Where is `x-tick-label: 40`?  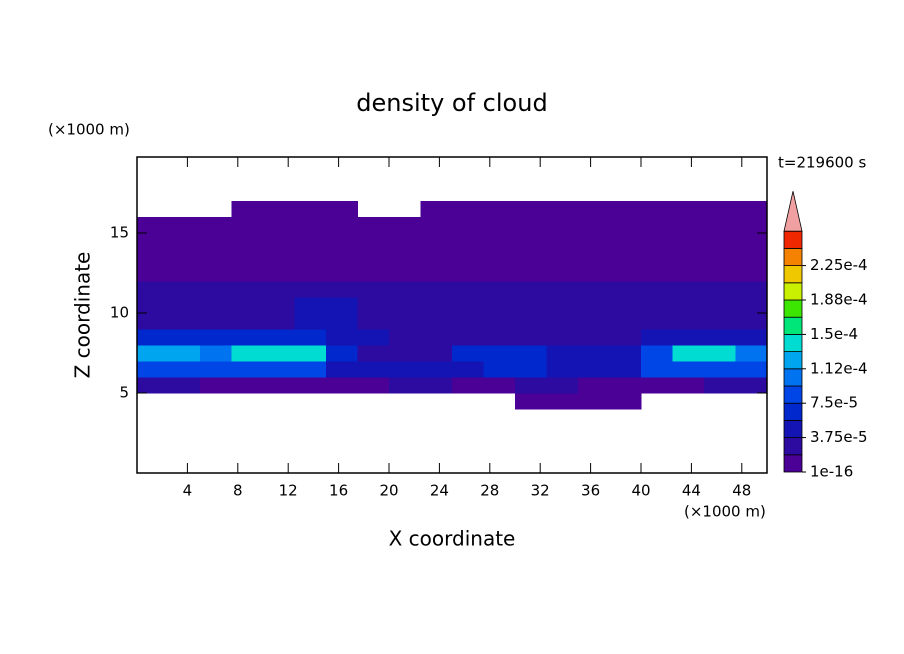 x-tick-label: 40 is located at coordinates (640, 491).